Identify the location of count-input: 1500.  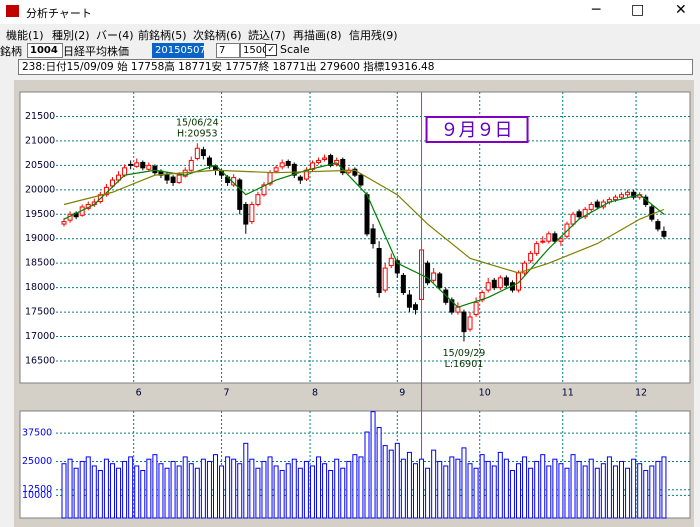
(254, 50).